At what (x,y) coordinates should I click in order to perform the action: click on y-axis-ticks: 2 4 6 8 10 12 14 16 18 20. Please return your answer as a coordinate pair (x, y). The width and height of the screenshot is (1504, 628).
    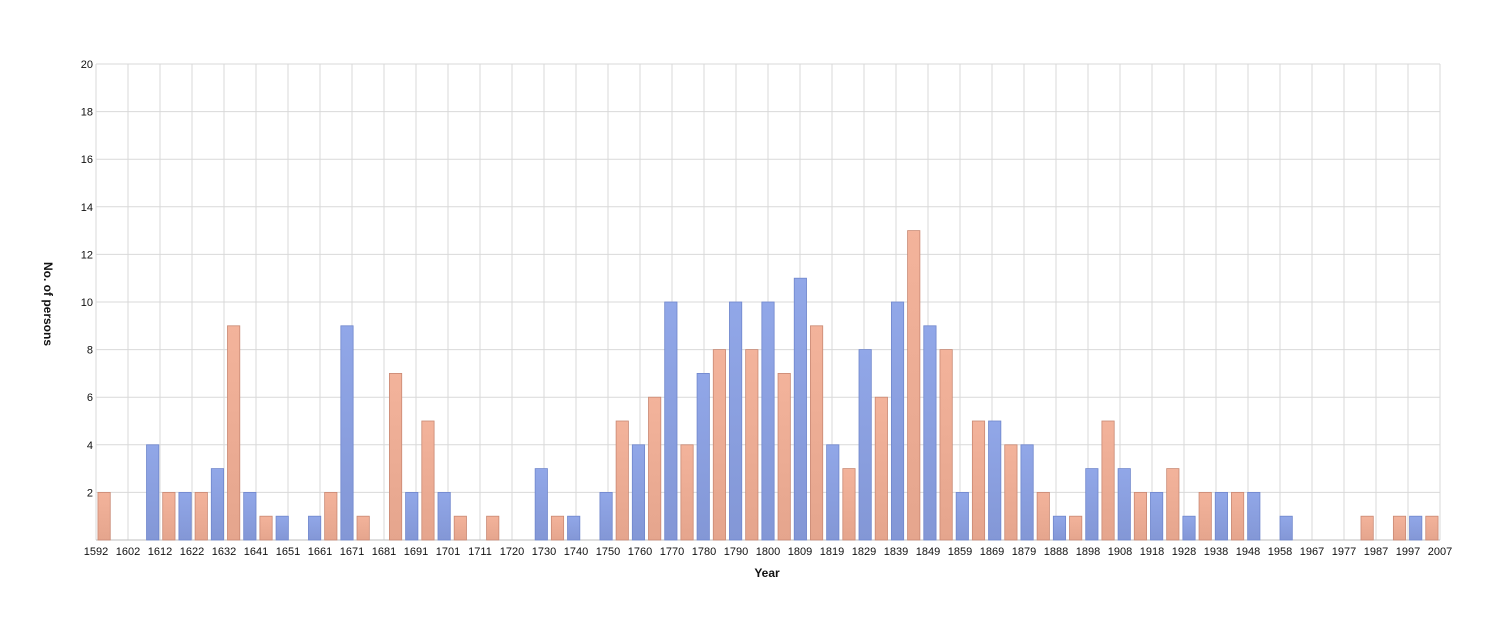
    Looking at the image, I should click on (87, 279).